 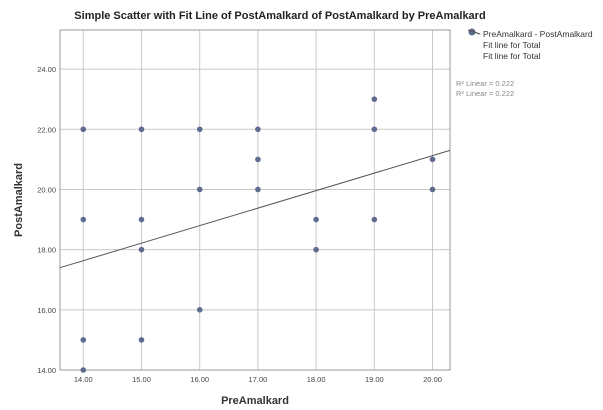 I want to click on x-tick-label: 19.00, so click(x=374, y=379).